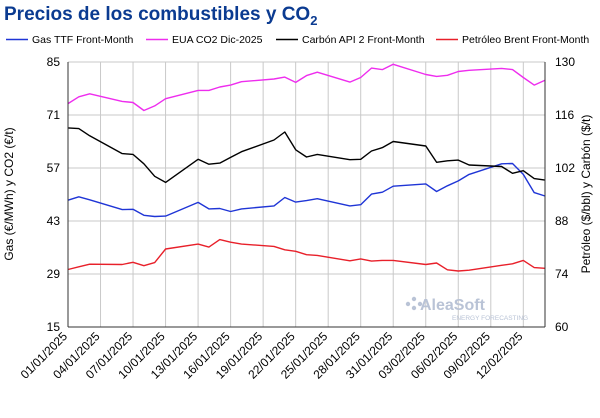 This screenshot has width=600, height=418. Describe the element at coordinates (9, 193) in the screenshot. I see `y-axis-left-title: Gas (€/MWh) y CO2 (€/t)` at that location.